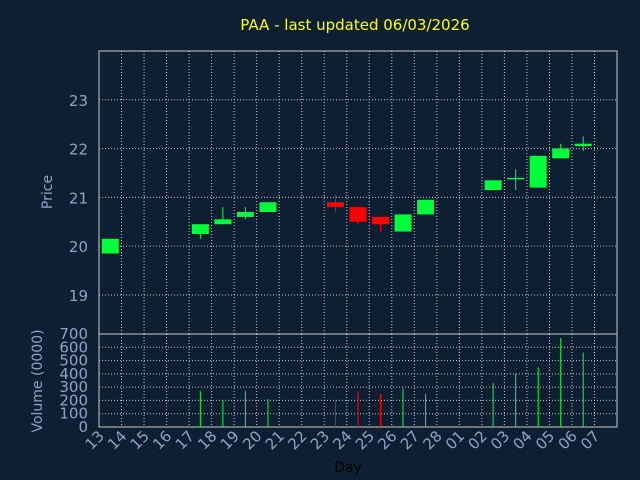  What do you see at coordinates (590, 440) in the screenshot?
I see `x-tick-label: 07` at bounding box center [590, 440].